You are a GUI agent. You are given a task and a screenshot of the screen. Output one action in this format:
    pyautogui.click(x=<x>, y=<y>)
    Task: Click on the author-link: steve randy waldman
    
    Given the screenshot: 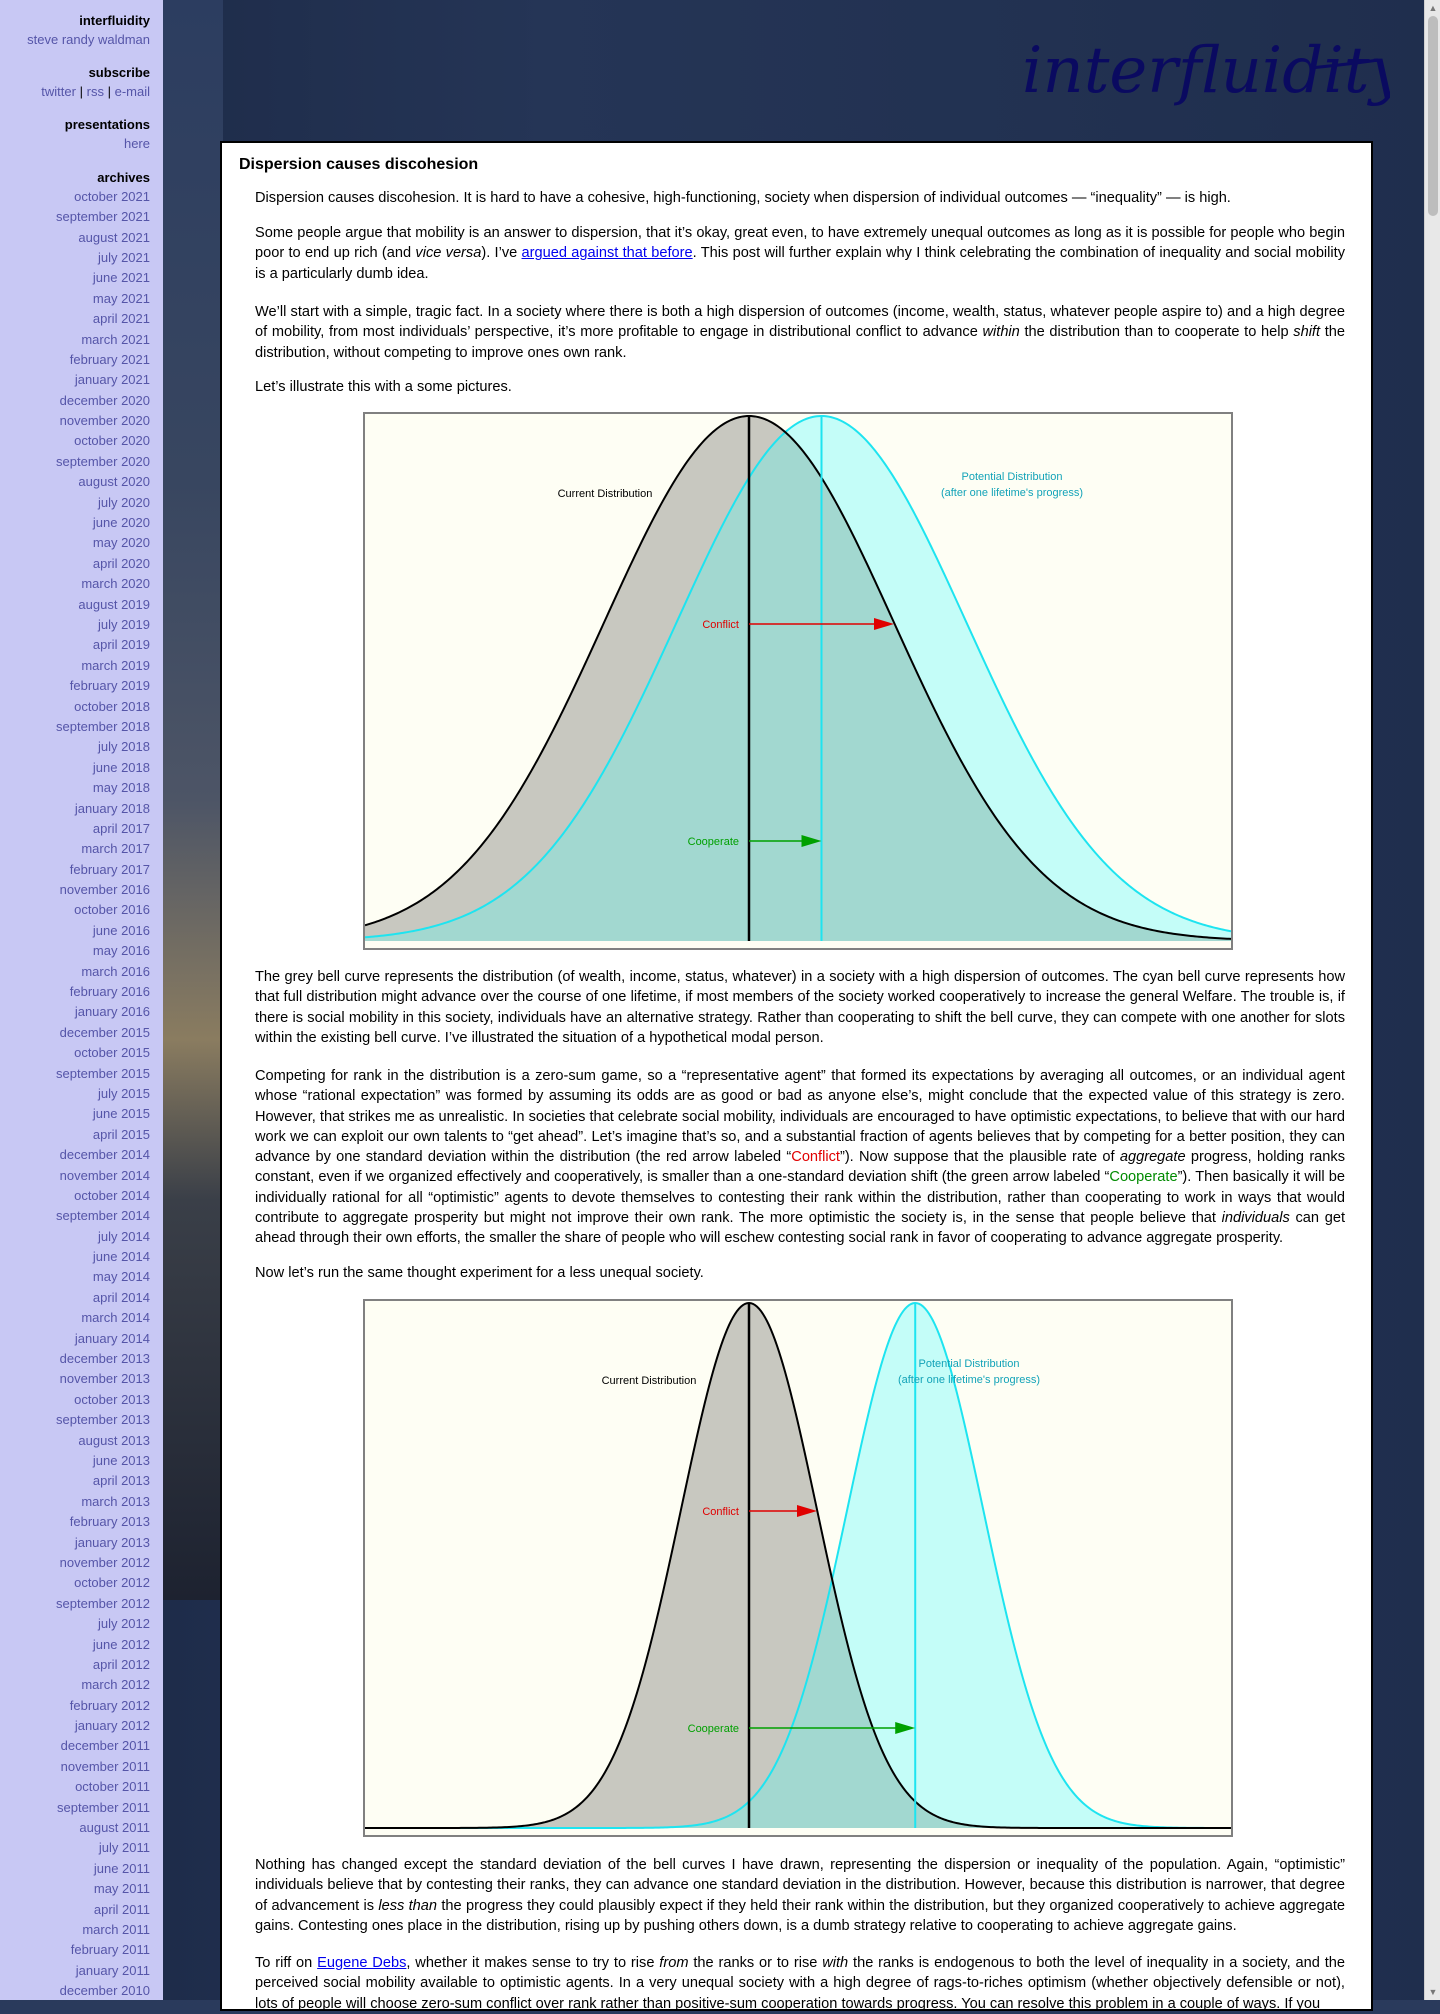 What is the action you would take?
    pyautogui.click(x=88, y=39)
    